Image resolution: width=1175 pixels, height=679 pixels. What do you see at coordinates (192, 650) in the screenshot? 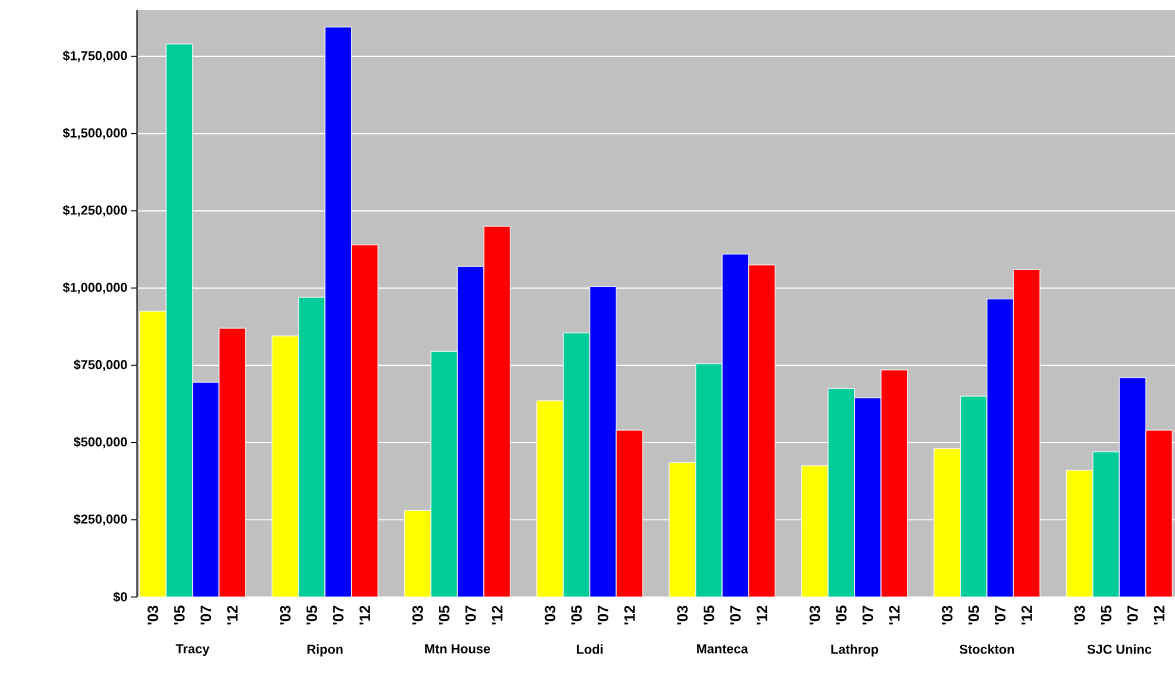
I see `x-tick-label: Tracy` at bounding box center [192, 650].